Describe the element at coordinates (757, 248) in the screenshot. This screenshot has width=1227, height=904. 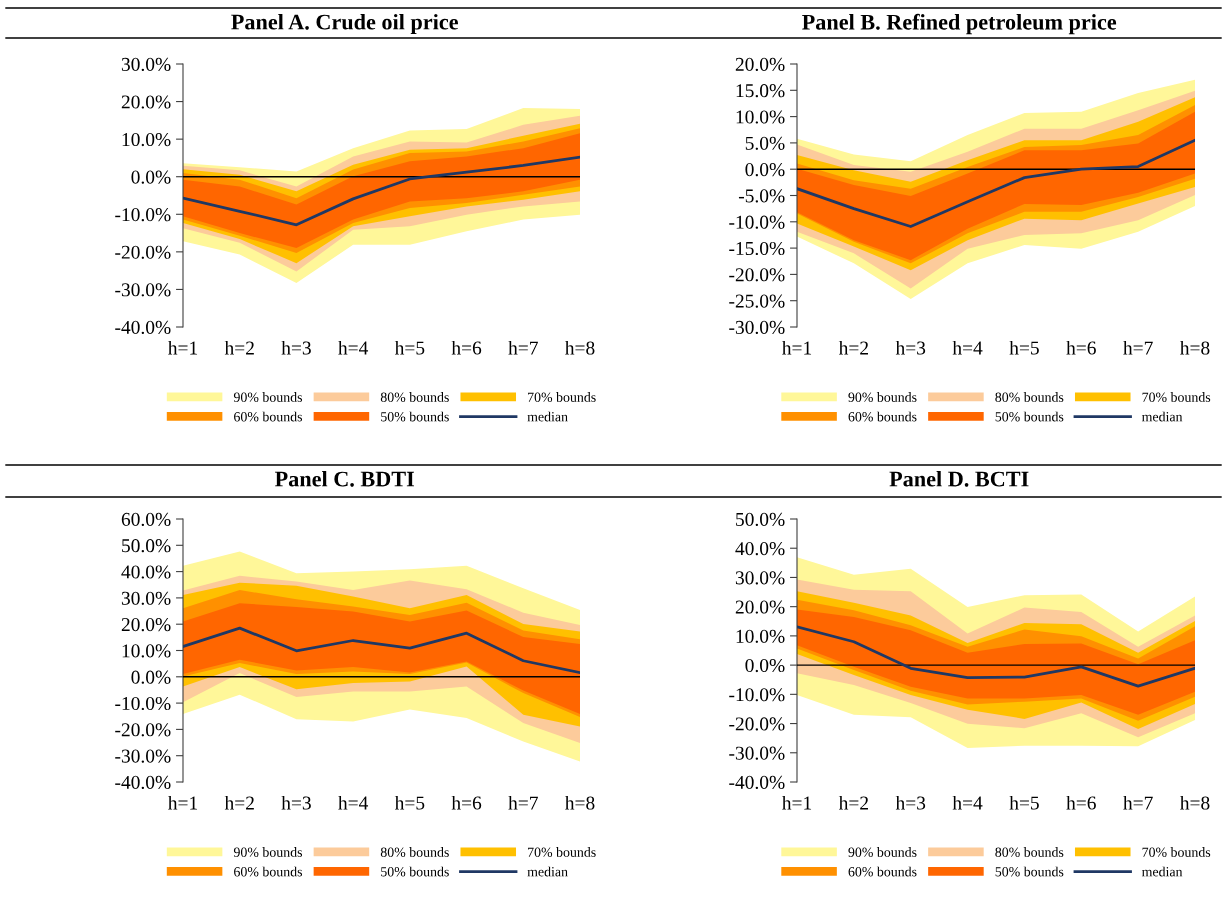
I see `y-tick-label: -15.0%` at that location.